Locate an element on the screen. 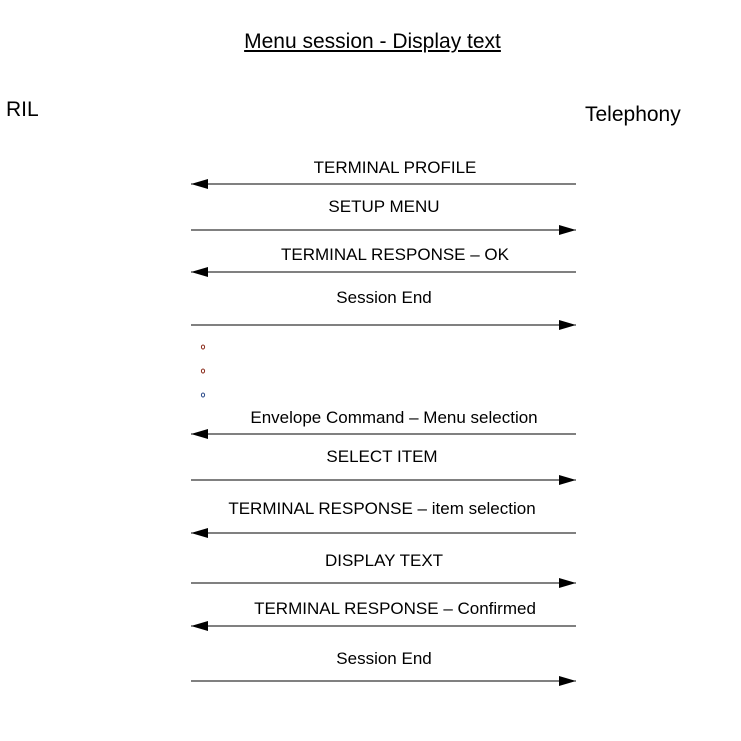 This screenshot has width=741, height=741. message-label: TERMINAL RESPONSE – item selection is located at coordinates (382, 508).